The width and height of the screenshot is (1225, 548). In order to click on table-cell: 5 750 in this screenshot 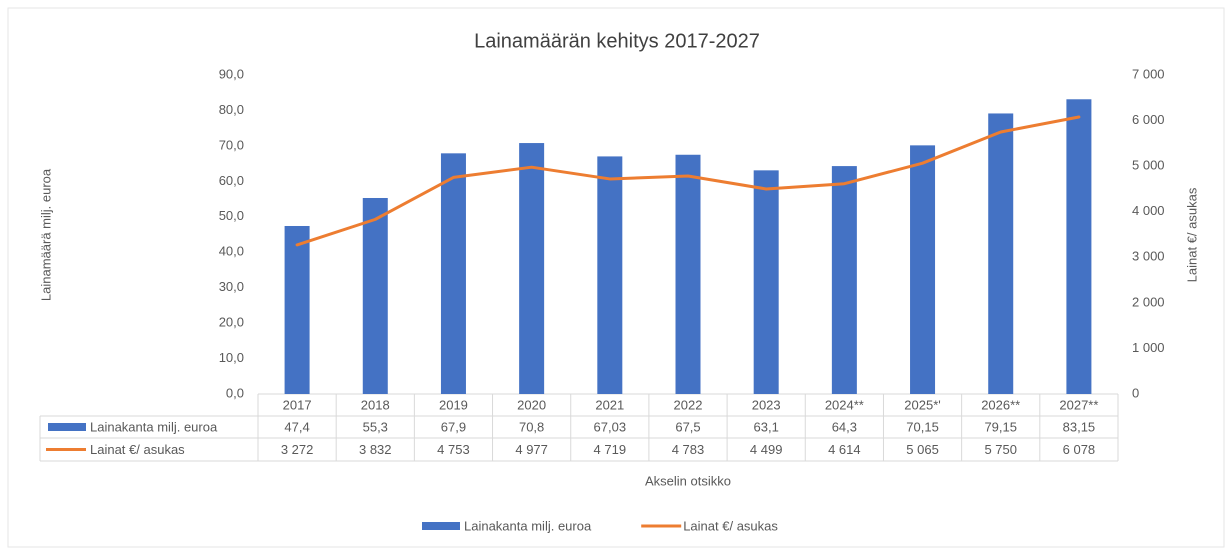, I will do `click(1000, 449)`.